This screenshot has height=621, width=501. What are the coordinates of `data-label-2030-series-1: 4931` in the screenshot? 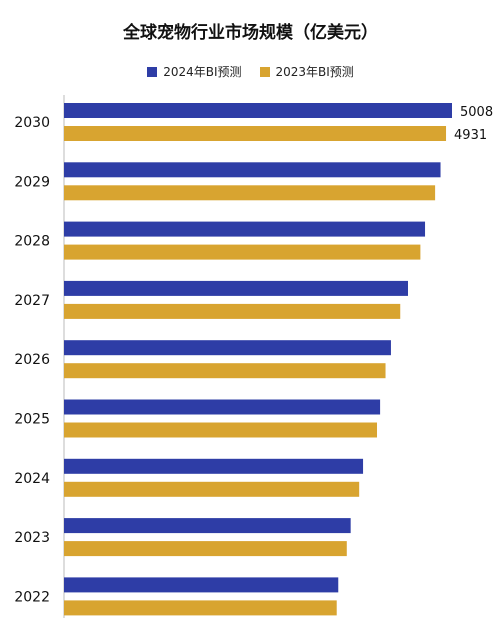 It's located at (470, 135).